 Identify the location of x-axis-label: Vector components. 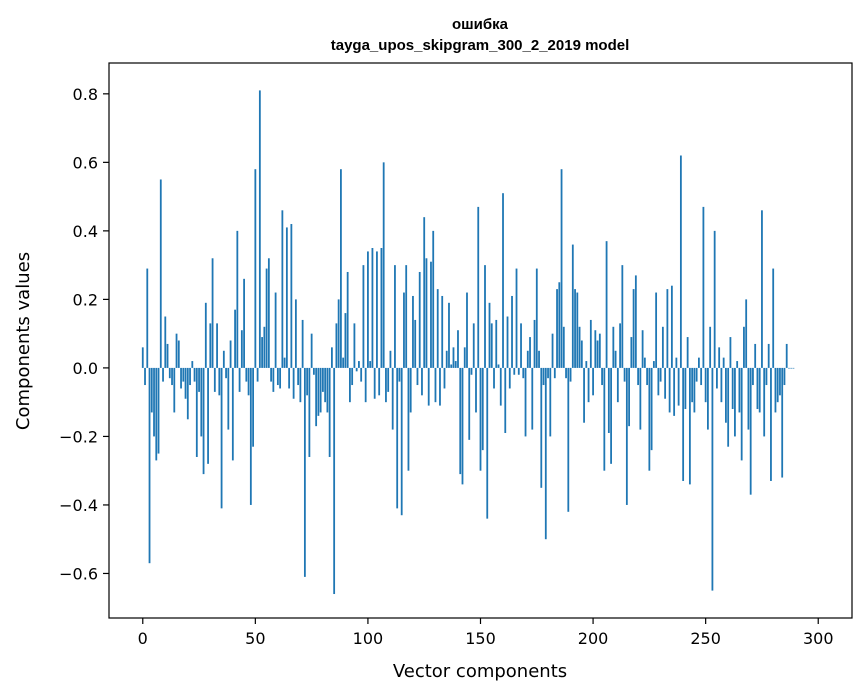
(480, 671).